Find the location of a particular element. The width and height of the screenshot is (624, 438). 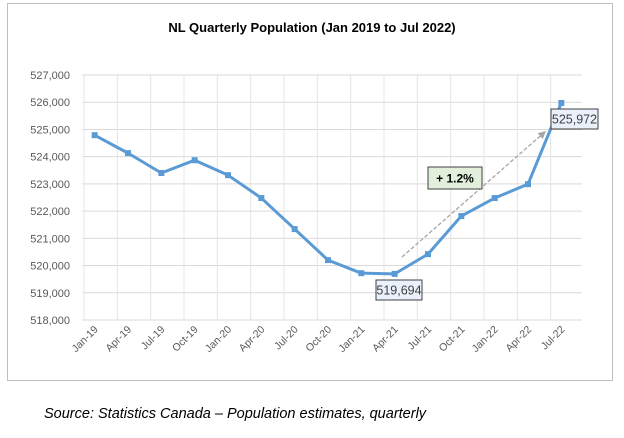

x-tick-label: Jan-20 is located at coordinates (218, 339).